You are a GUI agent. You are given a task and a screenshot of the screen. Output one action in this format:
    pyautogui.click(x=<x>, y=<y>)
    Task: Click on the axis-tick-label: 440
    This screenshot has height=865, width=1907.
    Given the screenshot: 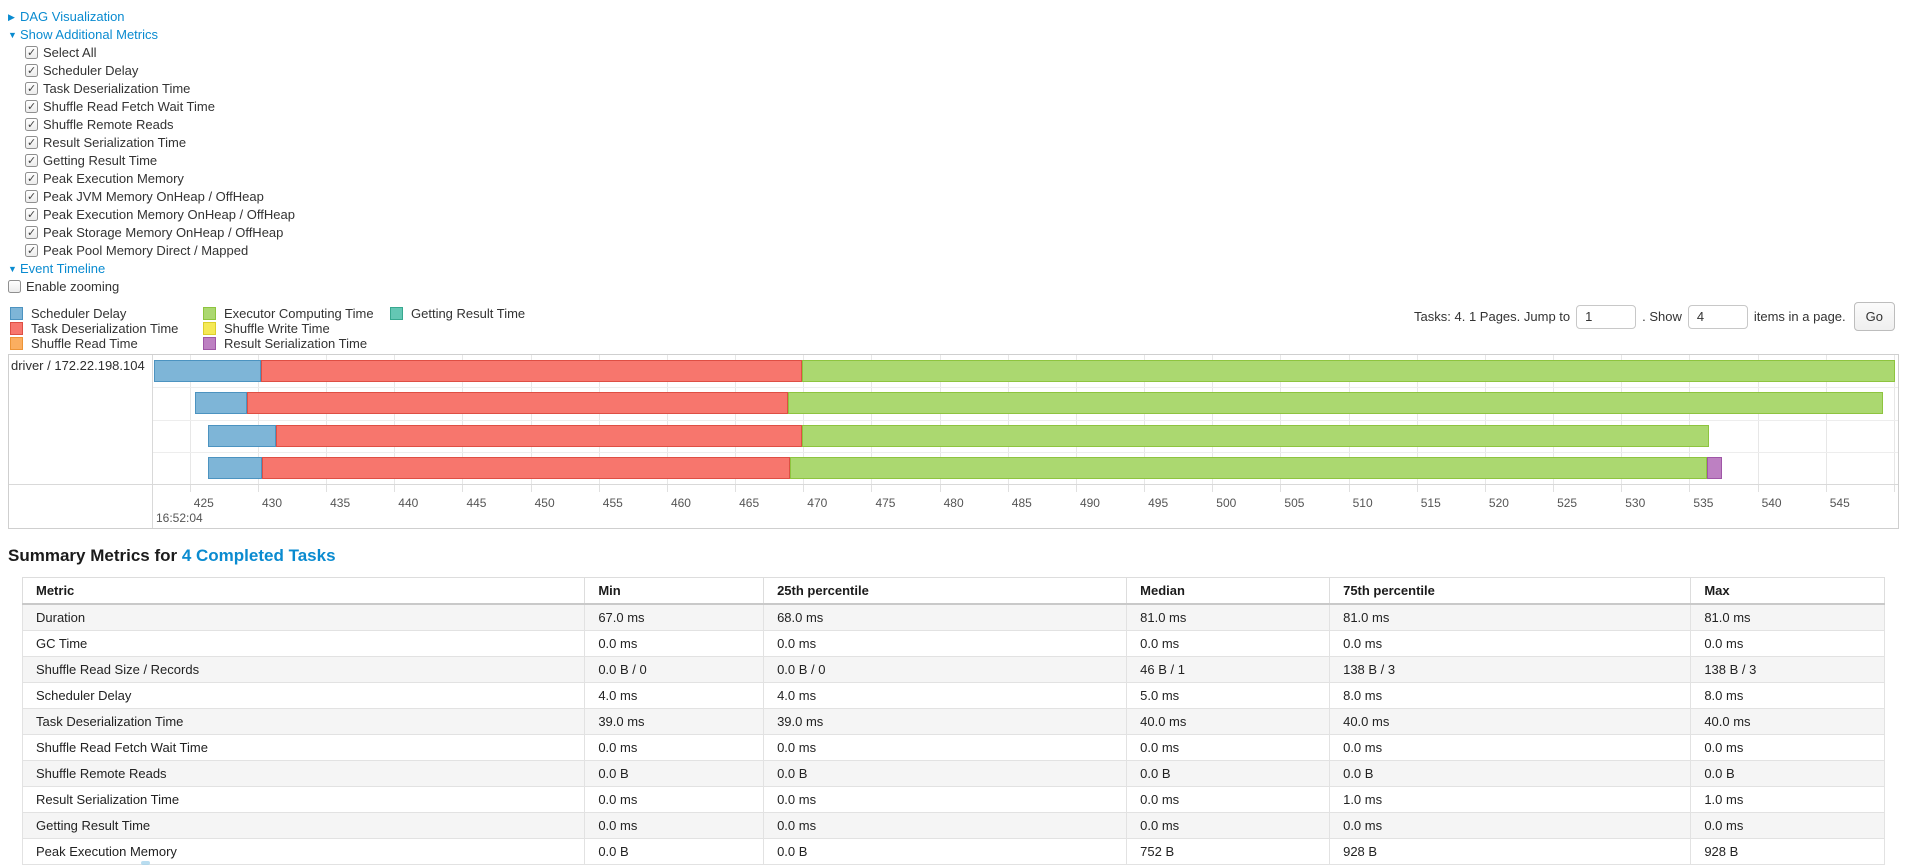 What is the action you would take?
    pyautogui.click(x=408, y=503)
    